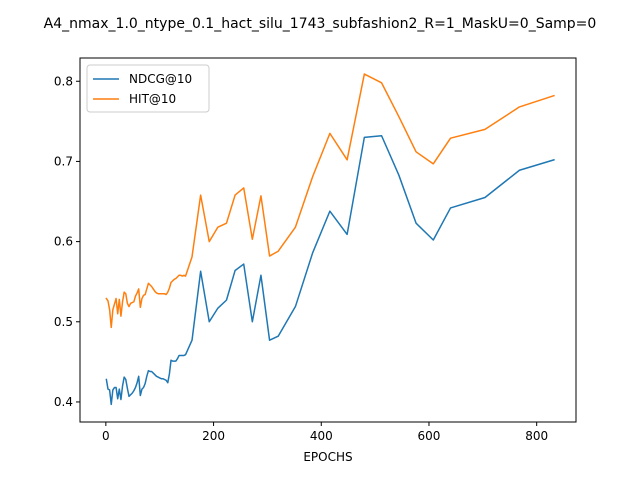  Describe the element at coordinates (429, 436) in the screenshot. I see `x-tick-label: 600` at that location.